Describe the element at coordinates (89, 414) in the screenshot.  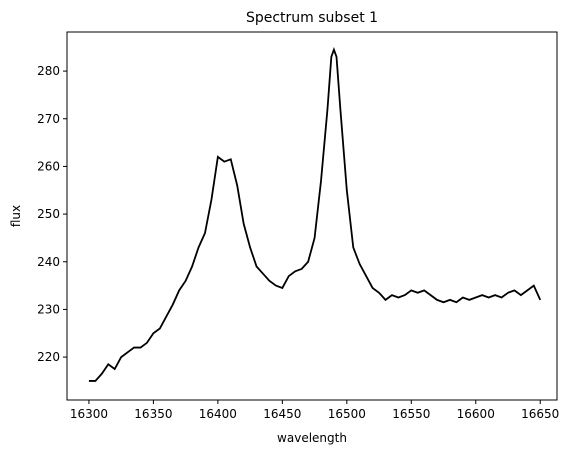
I see `x-tick-label: 16300` at that location.